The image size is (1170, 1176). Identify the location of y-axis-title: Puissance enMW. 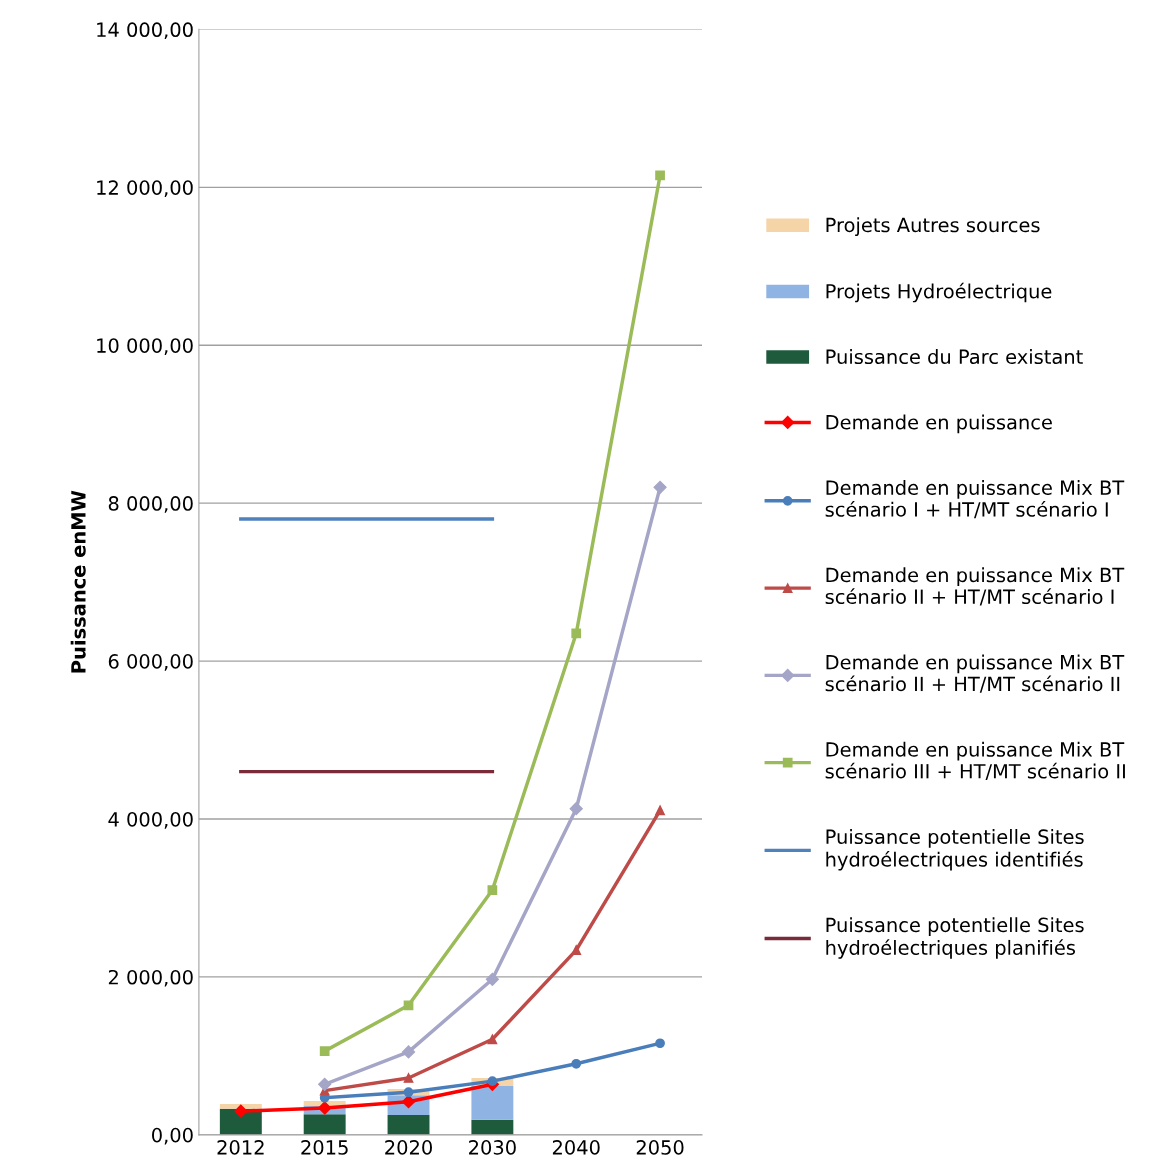
(78, 581).